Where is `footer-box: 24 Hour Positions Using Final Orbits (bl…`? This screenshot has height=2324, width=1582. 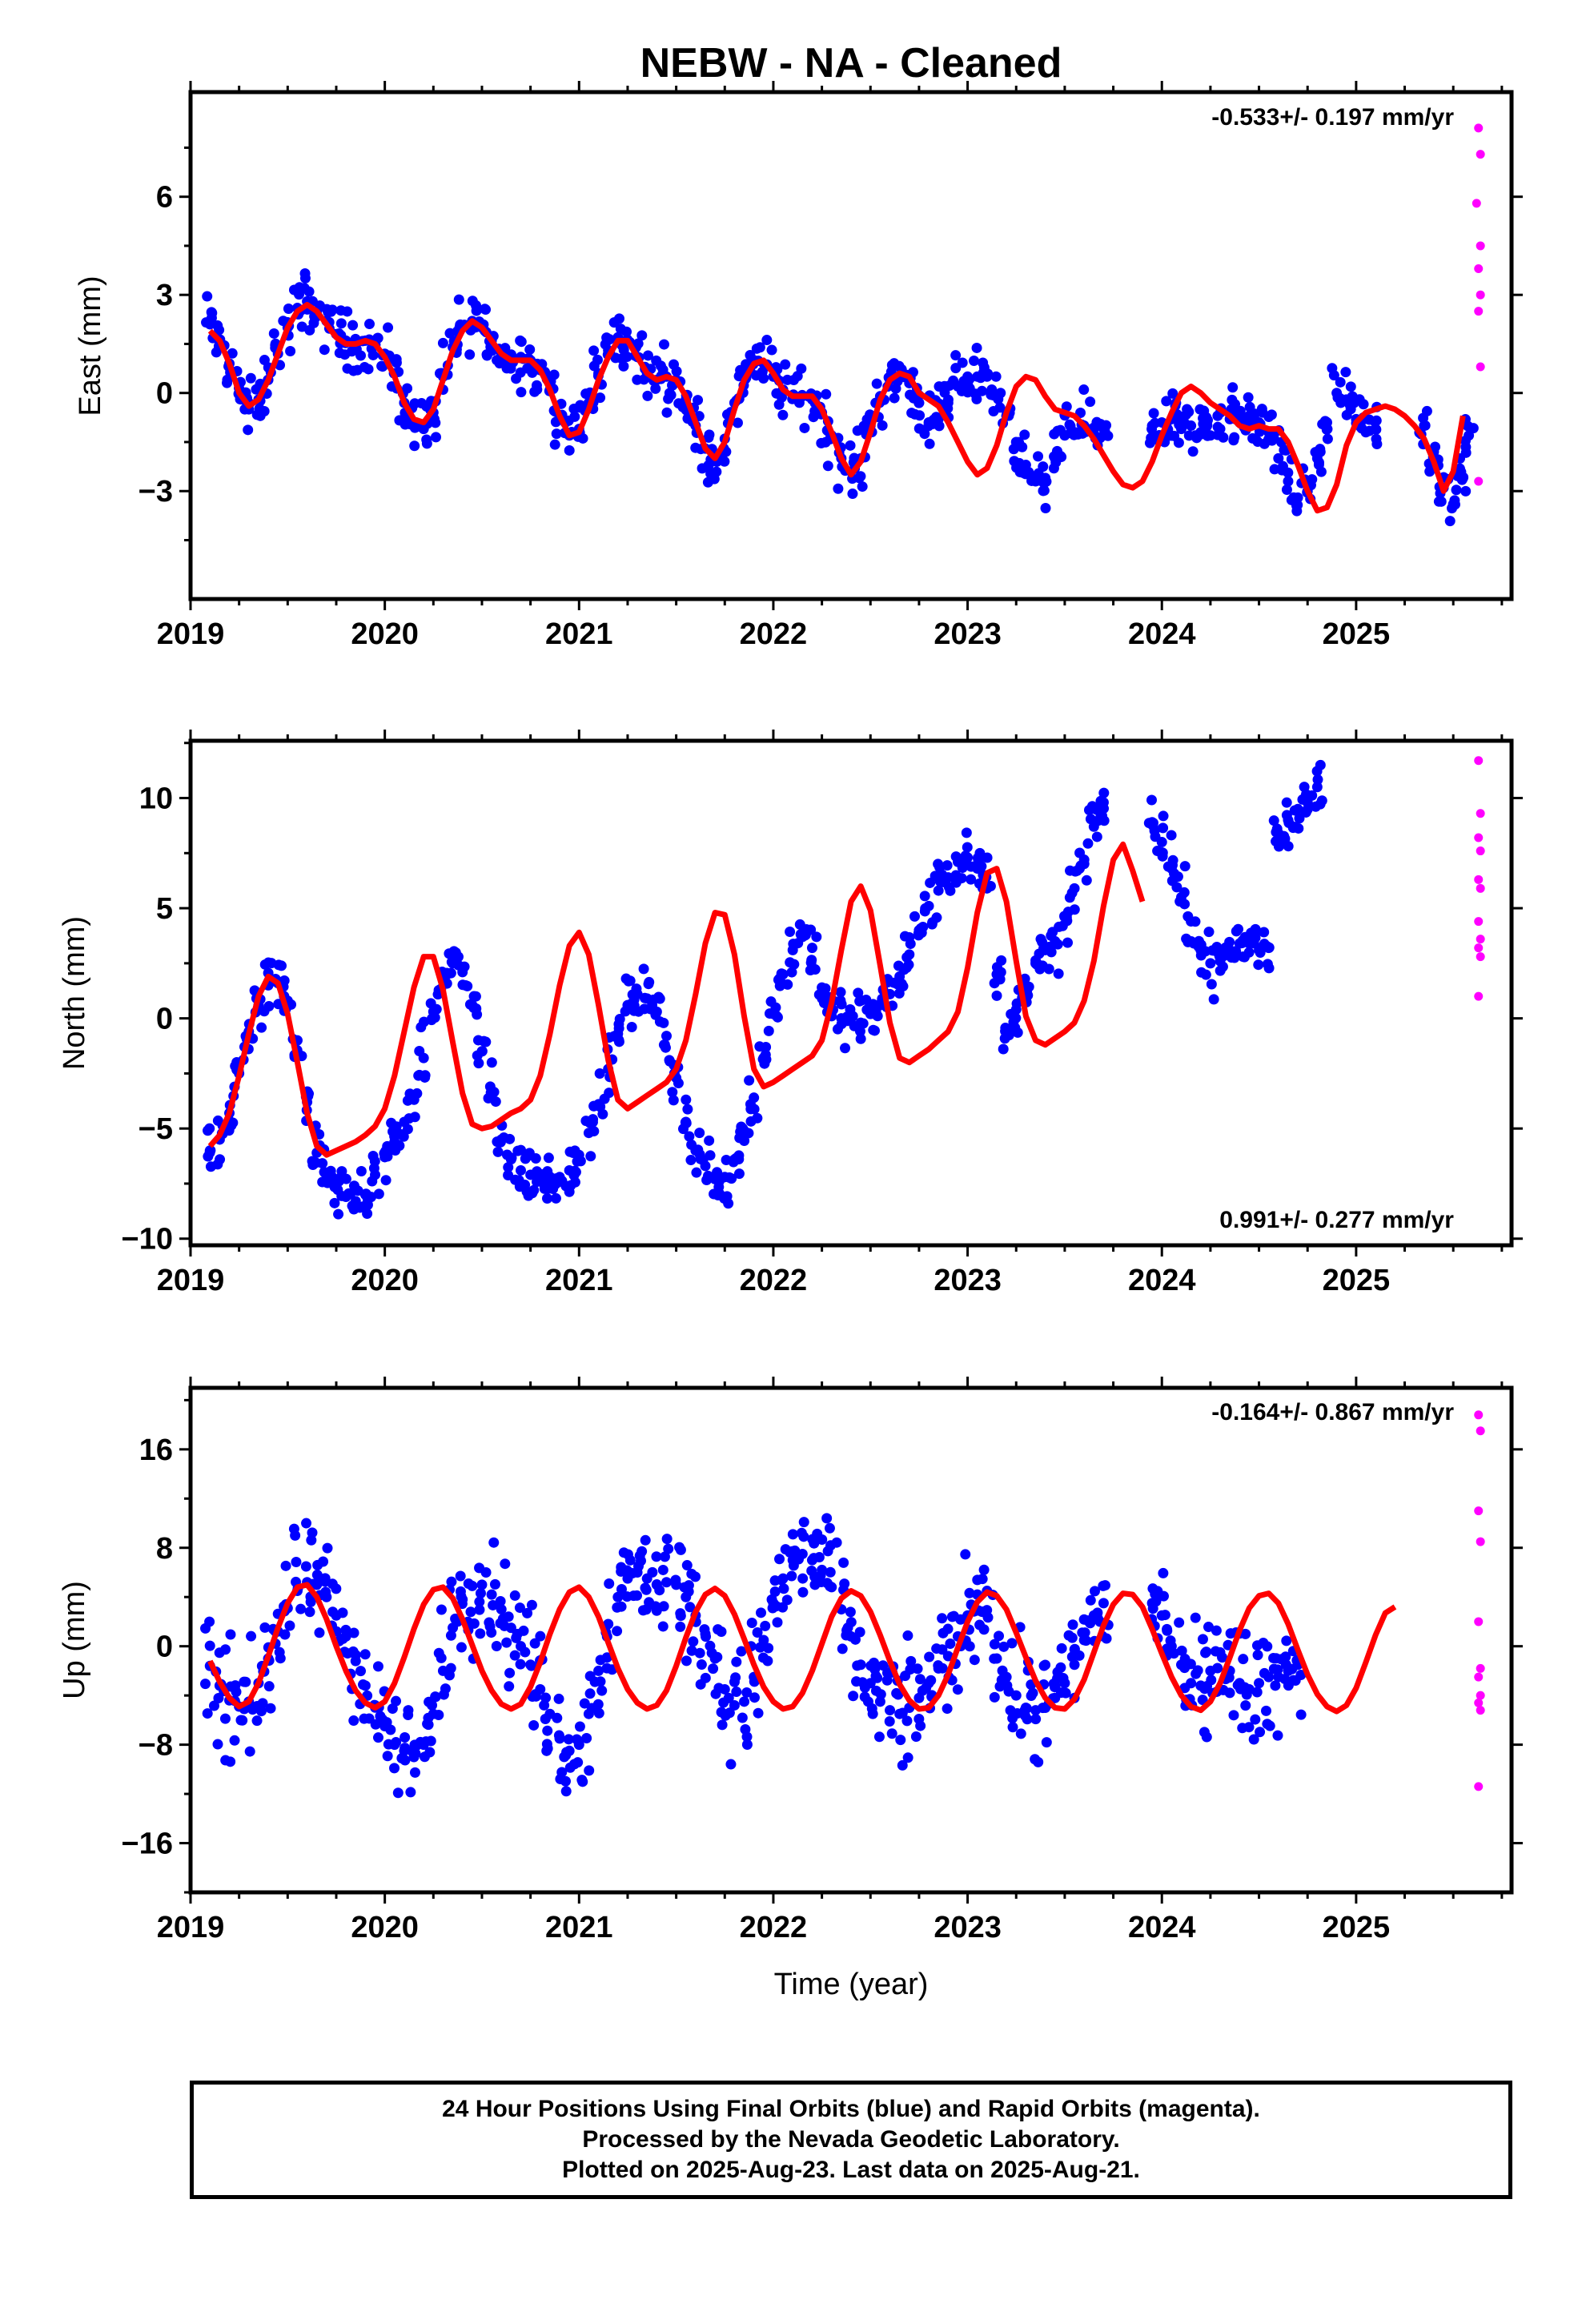 footer-box: 24 Hour Positions Using Final Orbits (bl… is located at coordinates (851, 2140).